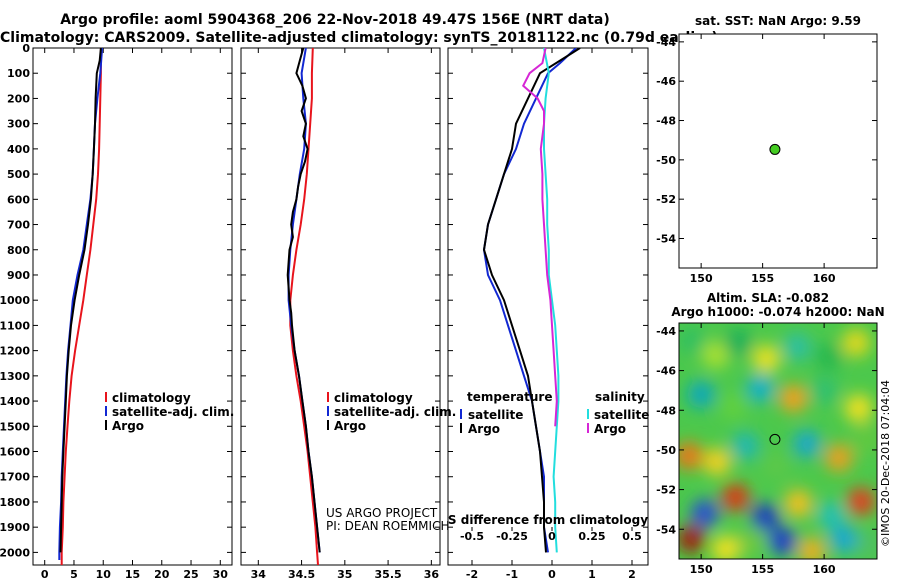 This screenshot has height=580, width=900. I want to click on s-axis-label: S difference from climatology, so click(548, 520).